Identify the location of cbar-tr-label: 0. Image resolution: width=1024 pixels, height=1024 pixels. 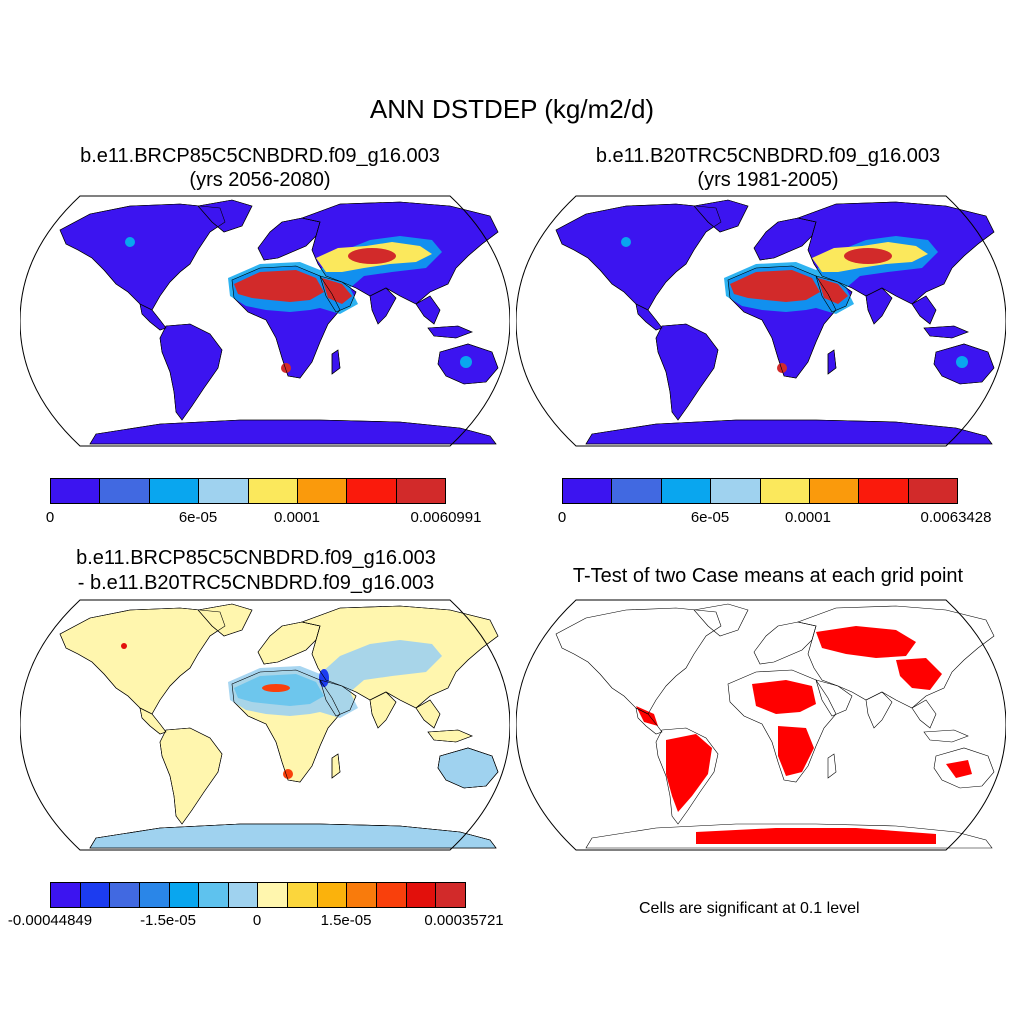
(562, 517).